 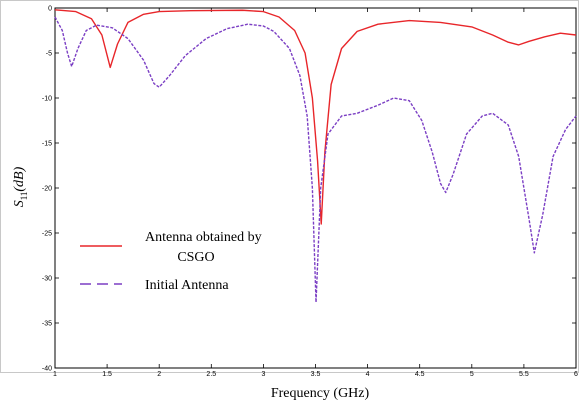 I want to click on y-tick-label: -40, so click(x=47, y=369).